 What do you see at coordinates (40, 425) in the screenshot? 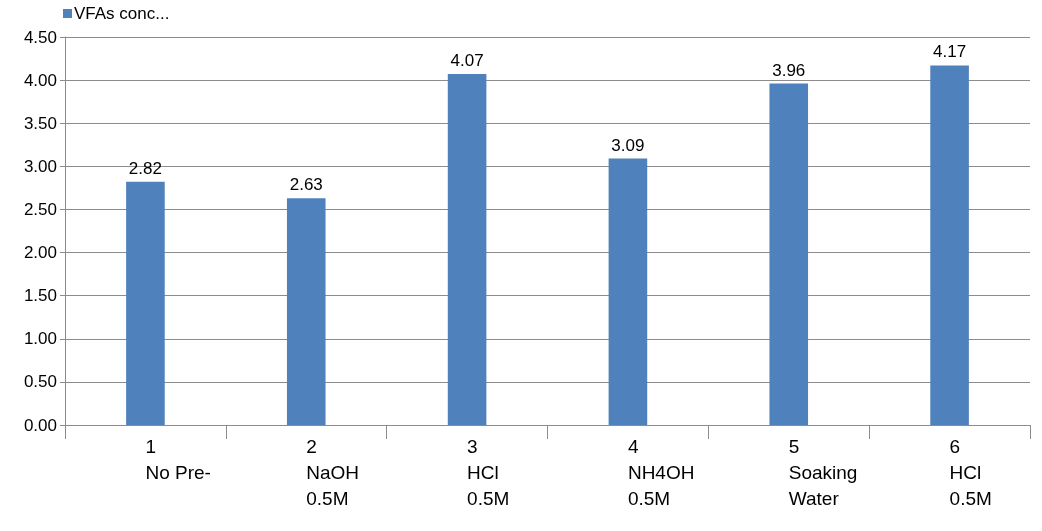
I see `y-tick-label: 0.00` at bounding box center [40, 425].